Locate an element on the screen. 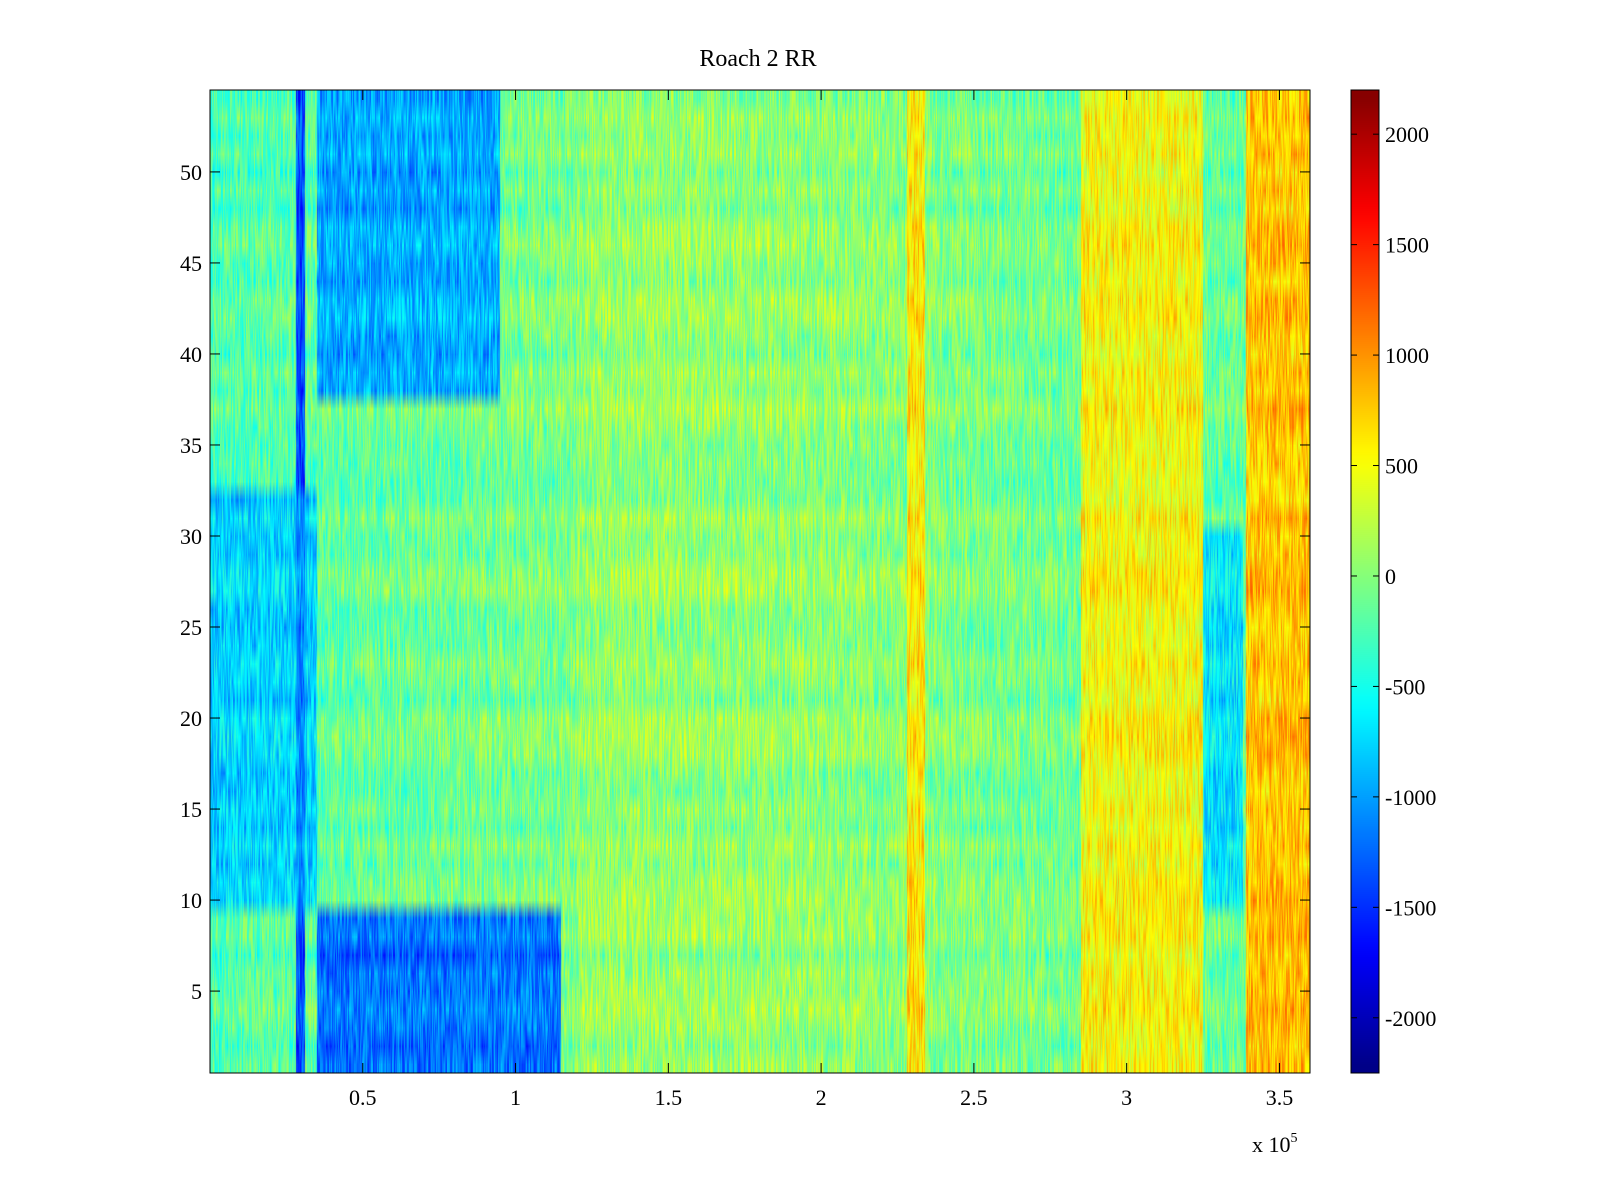 This screenshot has width=1600, height=1200. x-axis-exponent-power: 5 is located at coordinates (1294, 1138).